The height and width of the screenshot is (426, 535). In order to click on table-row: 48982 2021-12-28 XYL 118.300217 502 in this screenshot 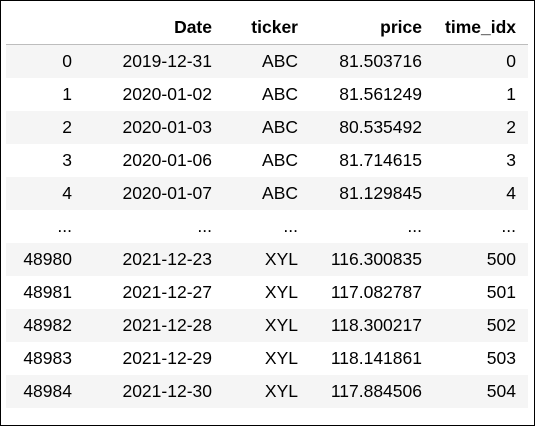, I will do `click(267, 325)`.